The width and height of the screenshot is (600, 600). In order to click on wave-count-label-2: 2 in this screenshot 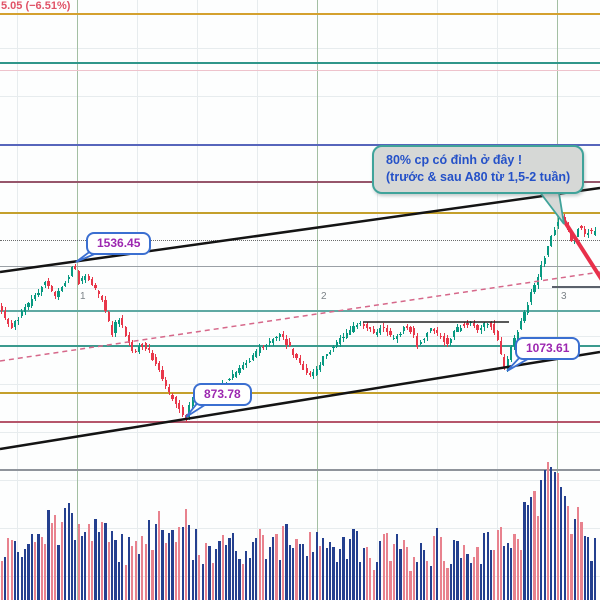, I will do `click(324, 296)`.